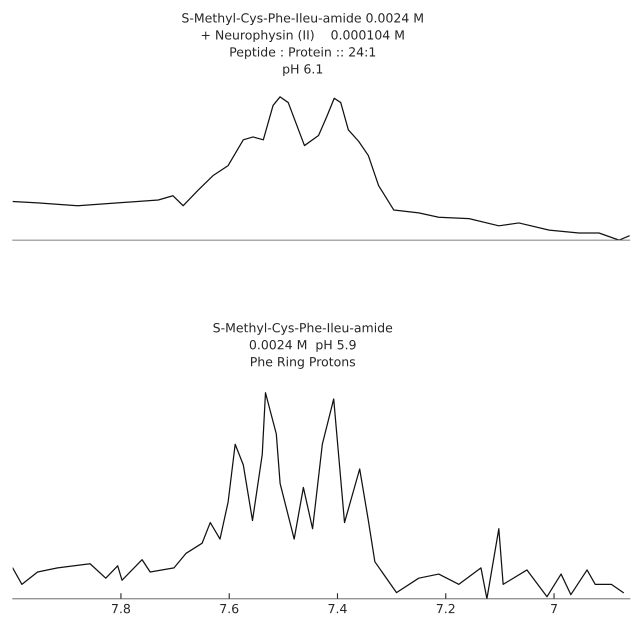  Describe the element at coordinates (445, 609) in the screenshot. I see `x-tick-label: 7.2` at that location.